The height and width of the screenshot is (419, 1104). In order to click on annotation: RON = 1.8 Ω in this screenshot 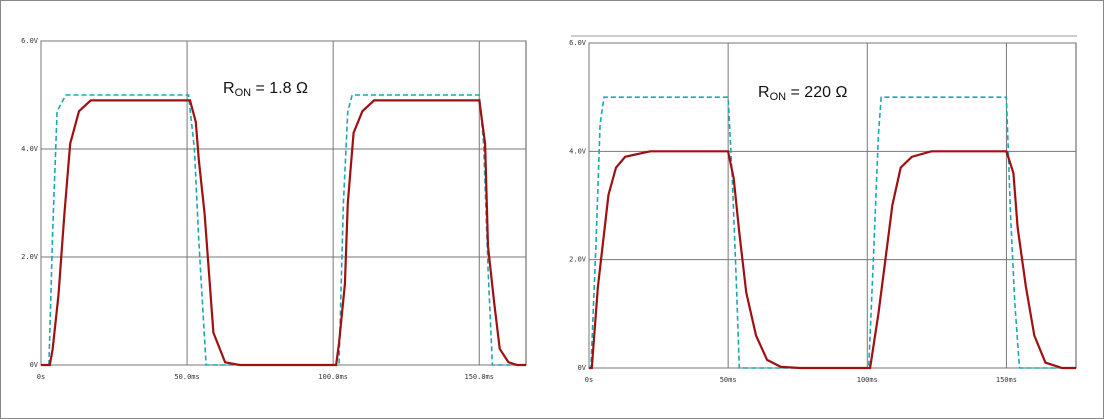, I will do `click(265, 89)`.